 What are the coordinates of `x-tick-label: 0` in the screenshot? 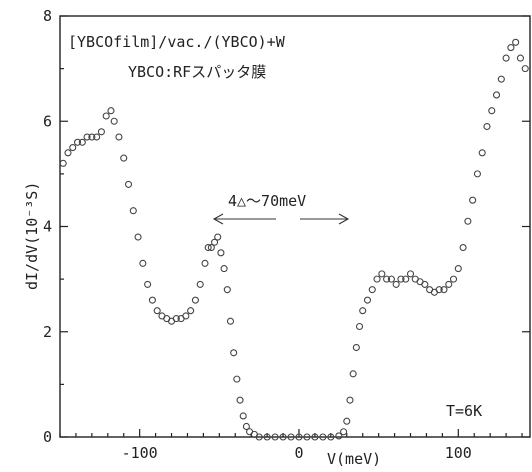 It's located at (298, 453).